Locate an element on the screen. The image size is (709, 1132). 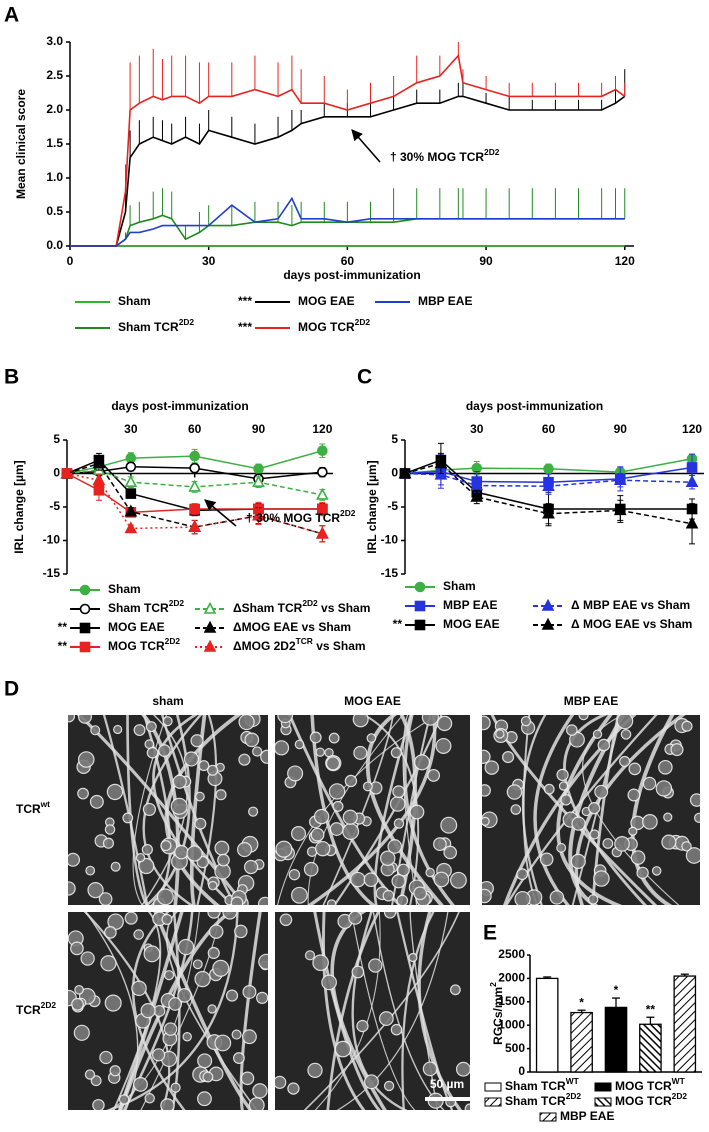
annotation: † 30% MOG TCR2D2 is located at coordinates (301, 516).